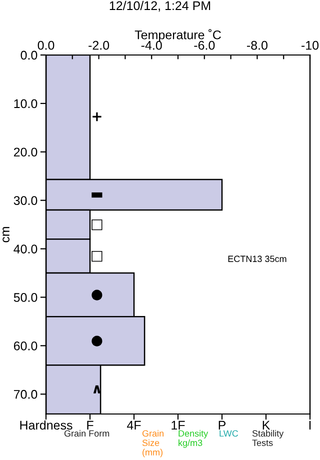  What do you see at coordinates (229, 433) in the screenshot?
I see `text: LWC` at bounding box center [229, 433].